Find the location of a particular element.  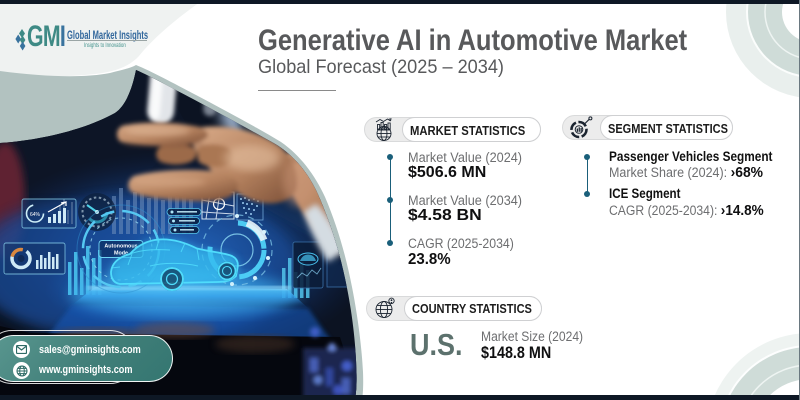

svg-text: Mode is located at coordinates (121, 254).